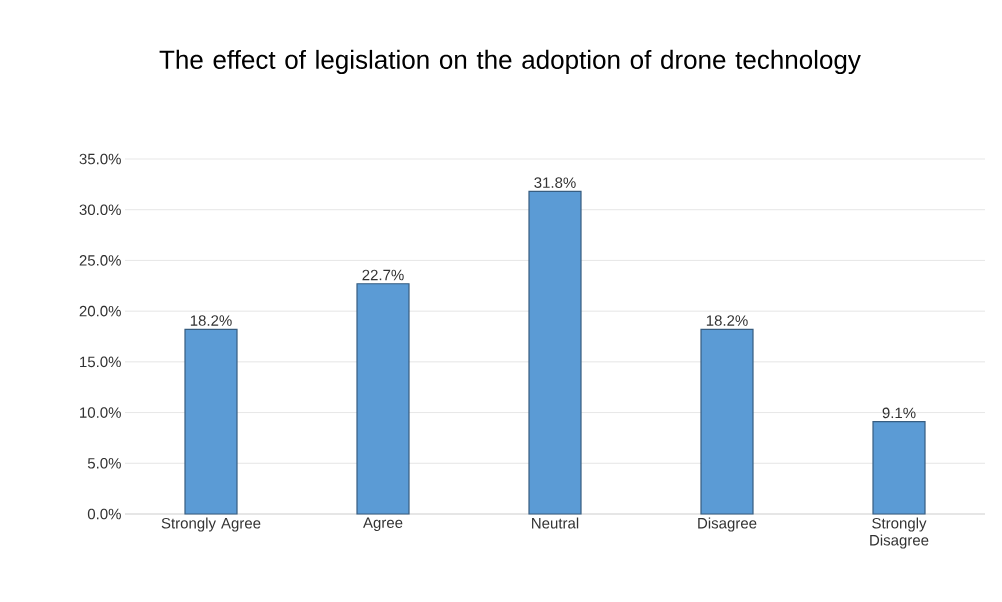 The width and height of the screenshot is (1002, 602). What do you see at coordinates (383, 524) in the screenshot?
I see `x-tick-label: Agree` at bounding box center [383, 524].